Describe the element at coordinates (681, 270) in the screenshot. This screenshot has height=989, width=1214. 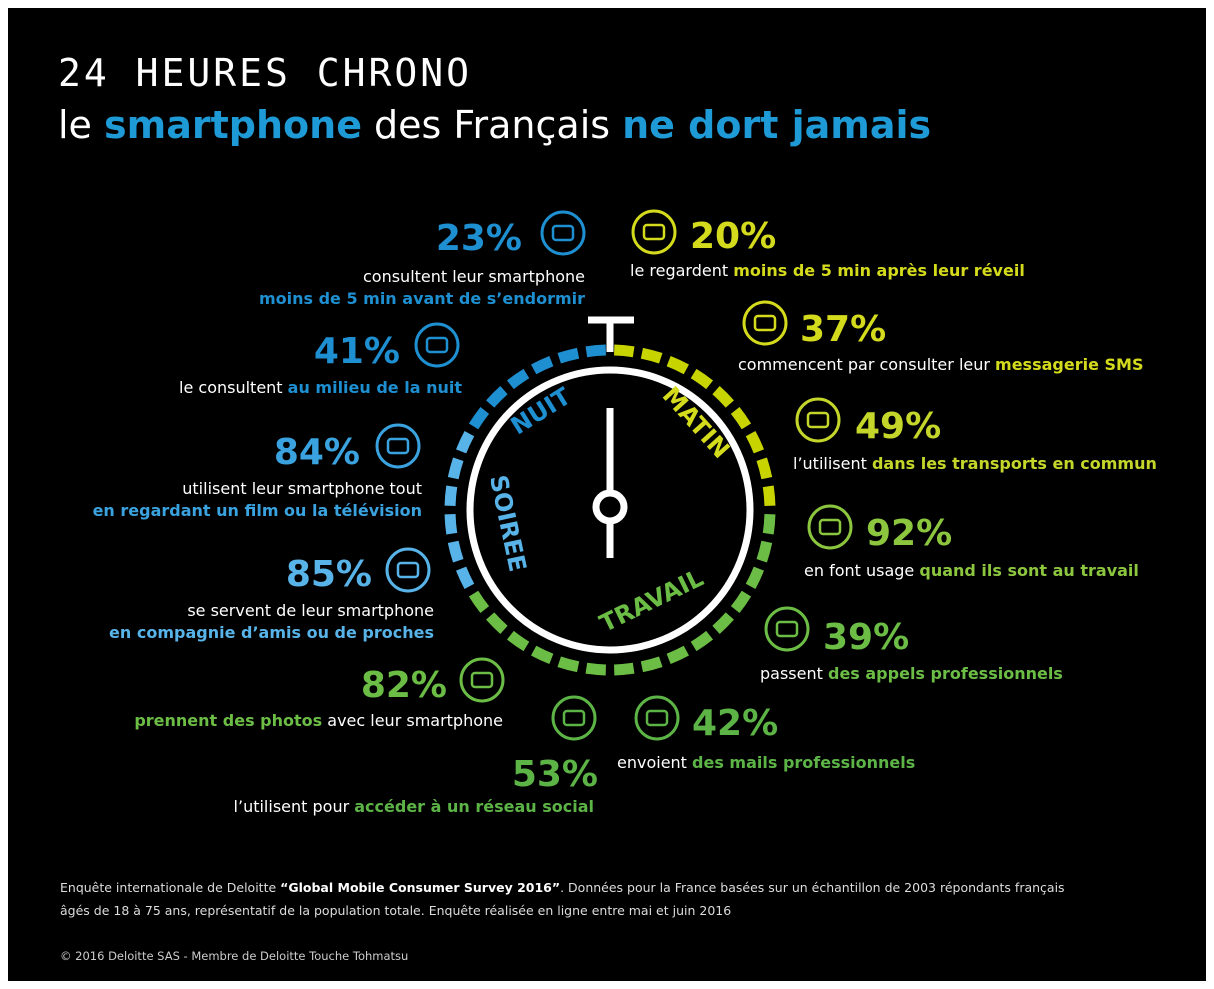
I see `stat-text-part: le regardent` at that location.